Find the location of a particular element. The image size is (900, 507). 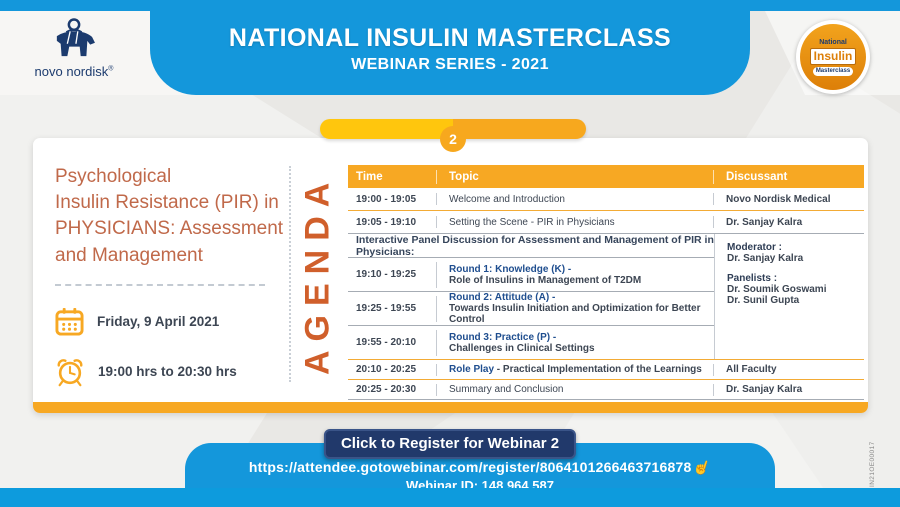

date-row: Friday, 9 April 2021 is located at coordinates (174, 321).